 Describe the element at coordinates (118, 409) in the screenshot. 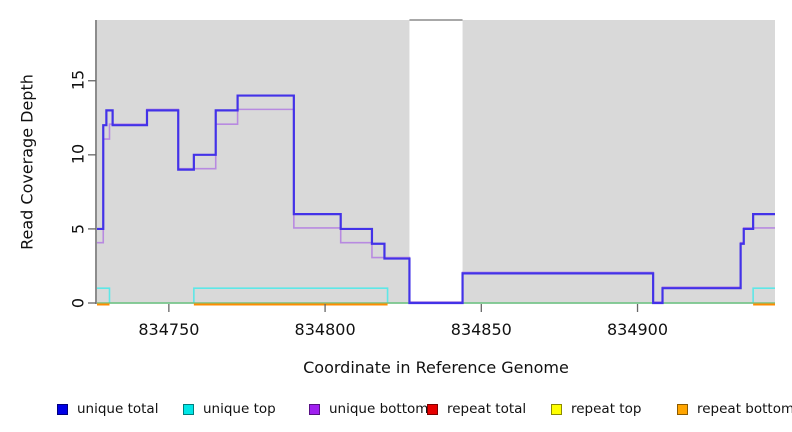

I see `legend-label: unique total` at that location.